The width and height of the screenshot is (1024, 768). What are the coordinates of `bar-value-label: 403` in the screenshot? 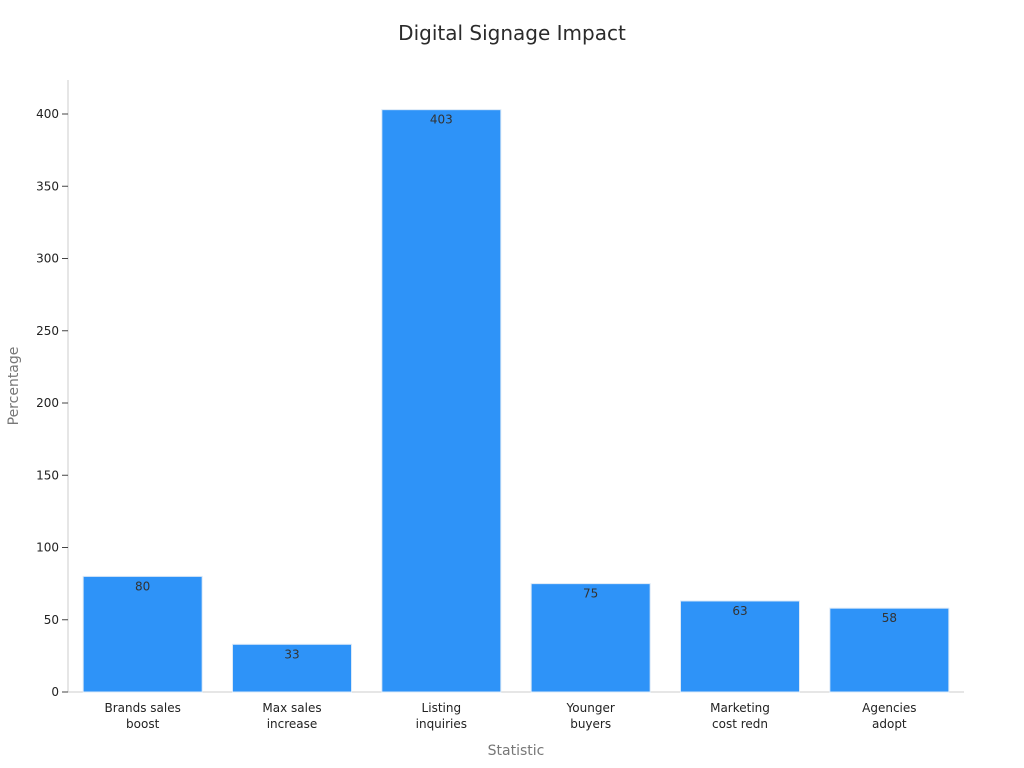 It's located at (441, 120).